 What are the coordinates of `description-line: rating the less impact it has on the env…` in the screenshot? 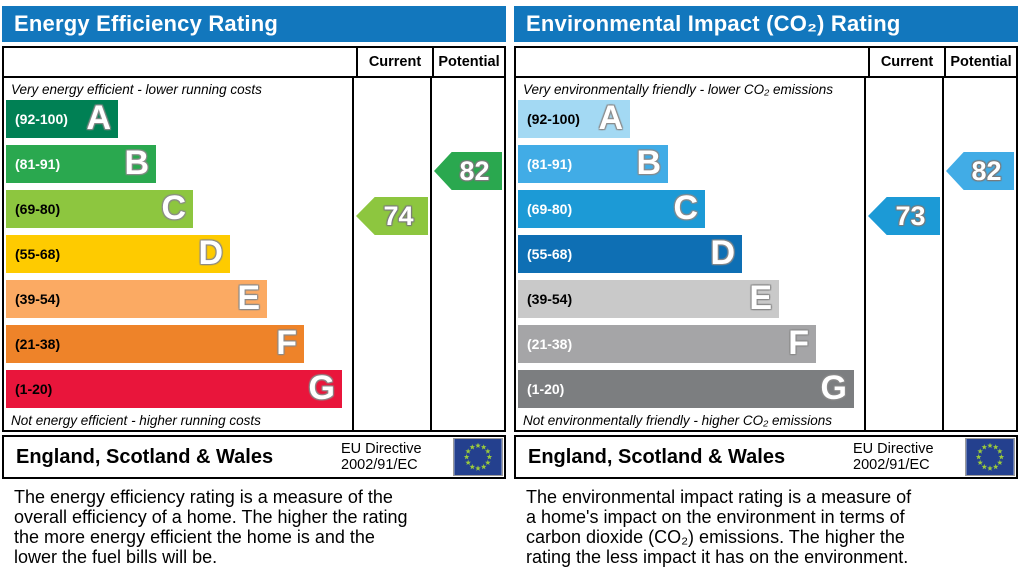 It's located at (717, 557).